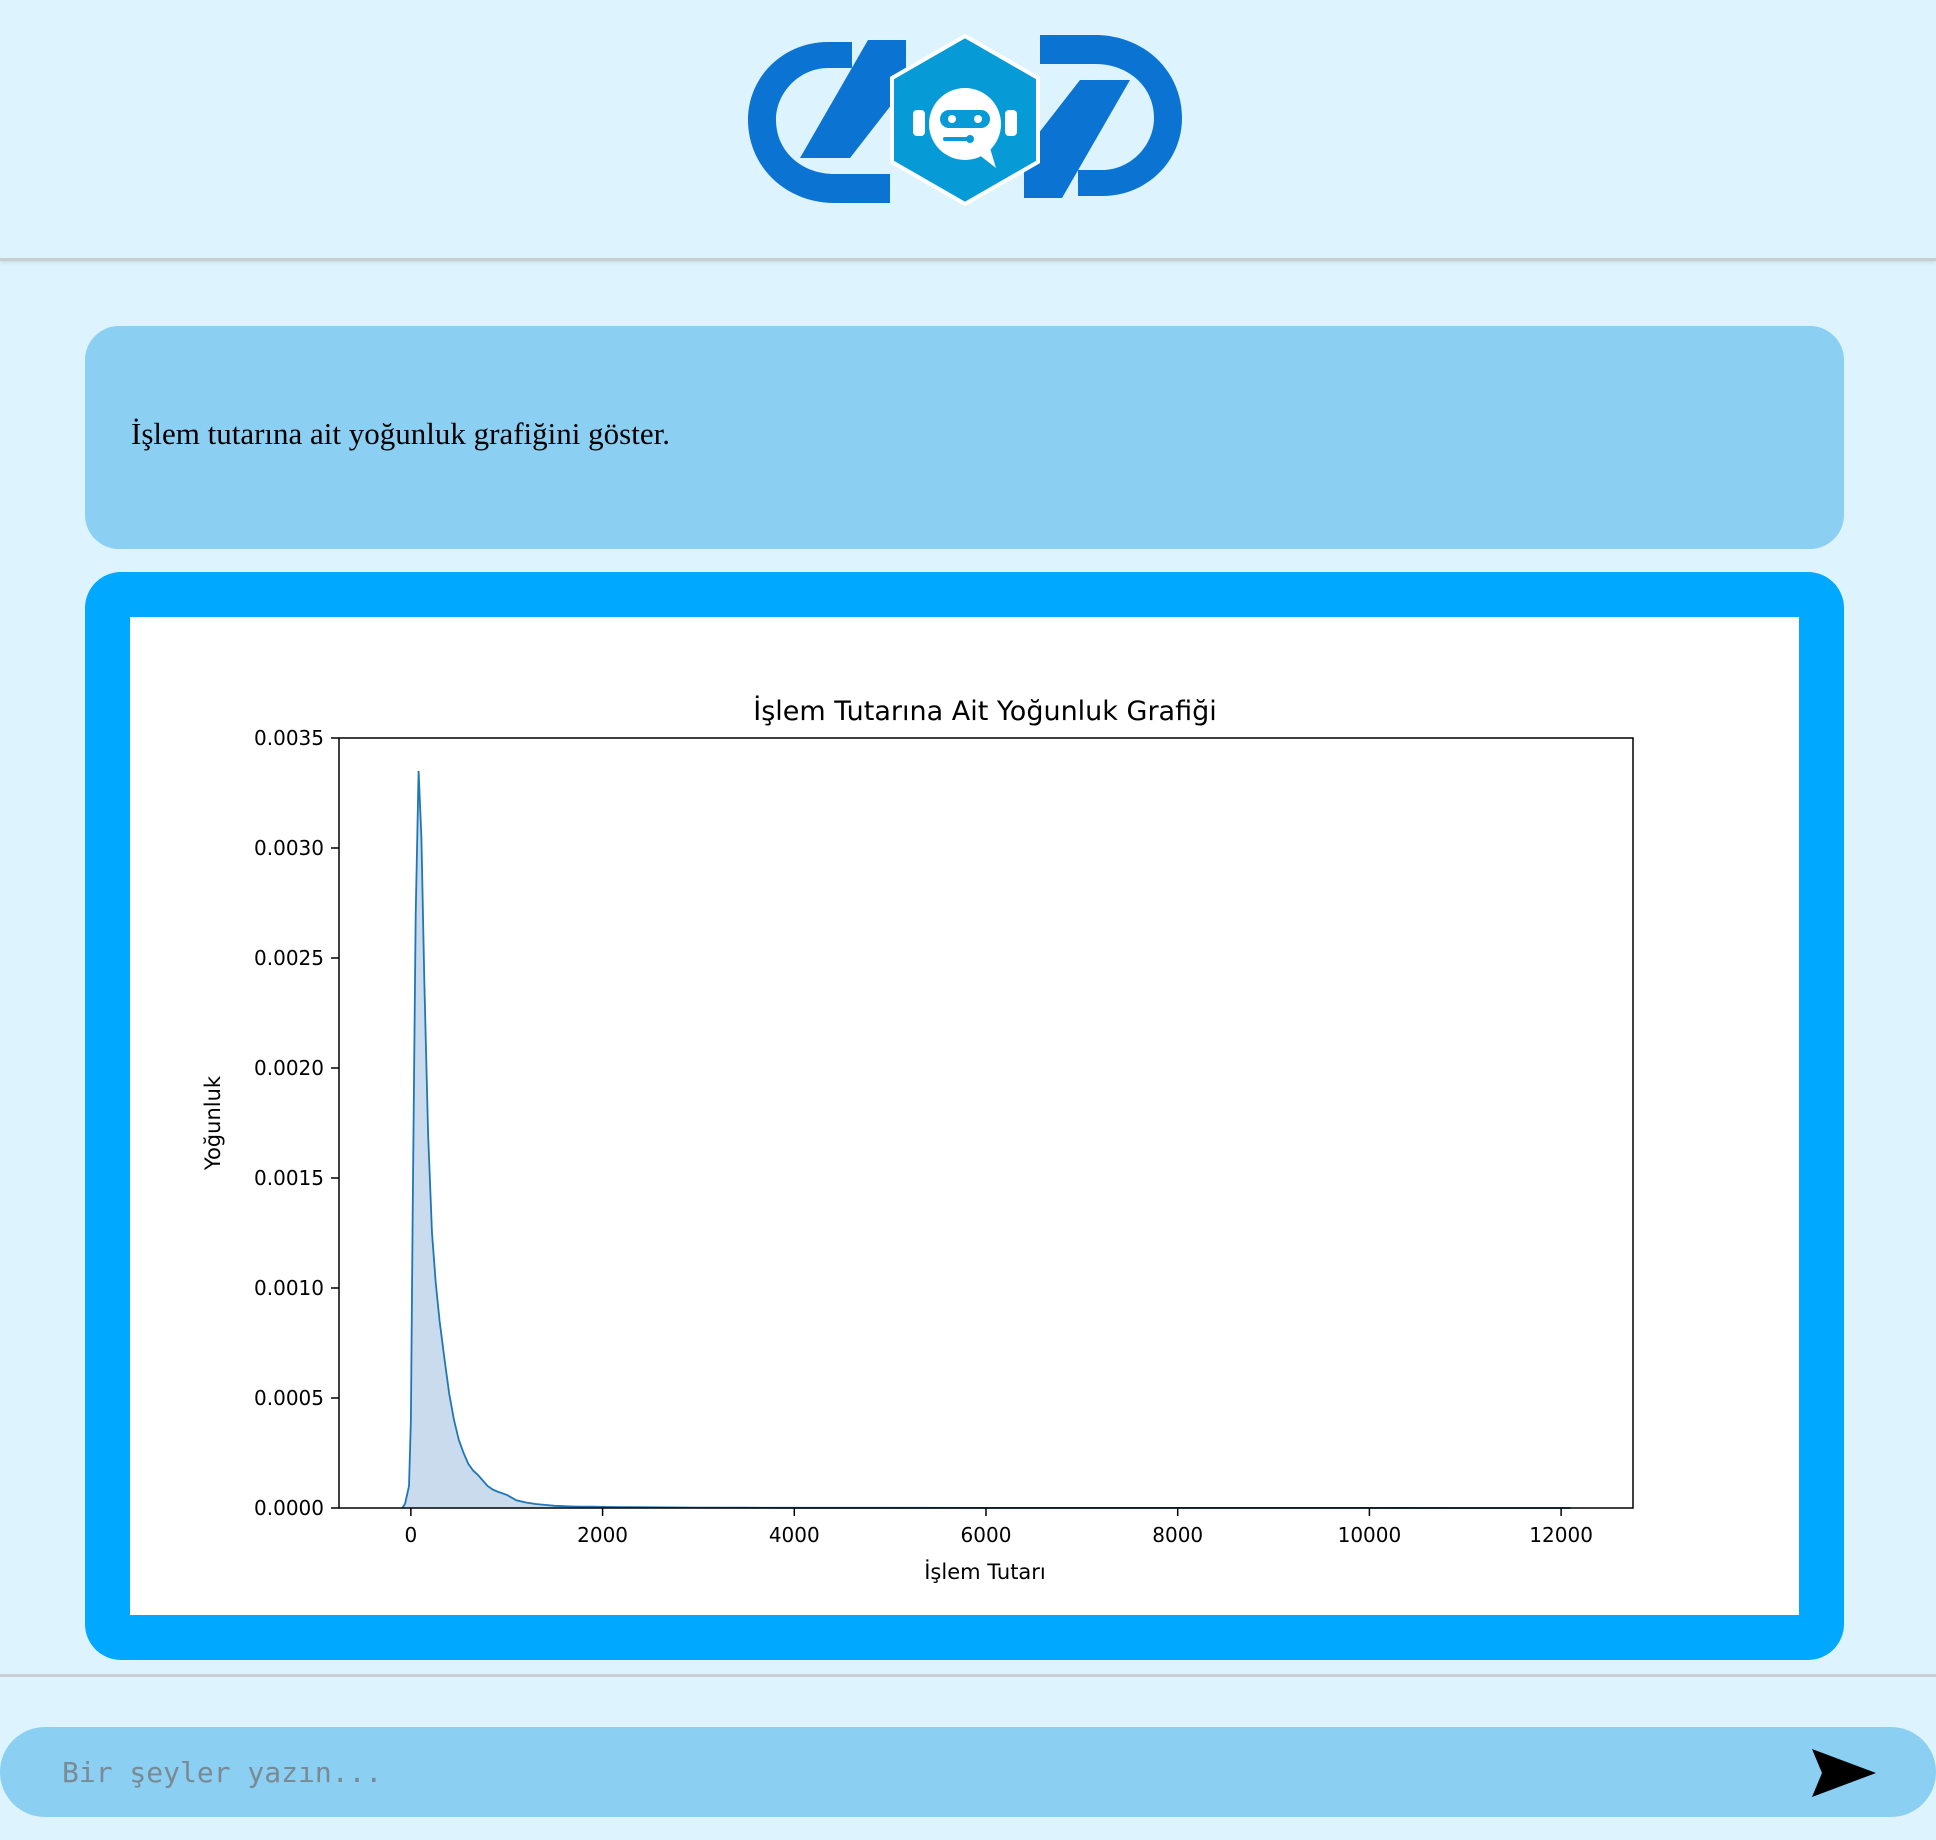  What do you see at coordinates (985, 1571) in the screenshot?
I see `x-axis-label: İşlem Tutarı` at bounding box center [985, 1571].